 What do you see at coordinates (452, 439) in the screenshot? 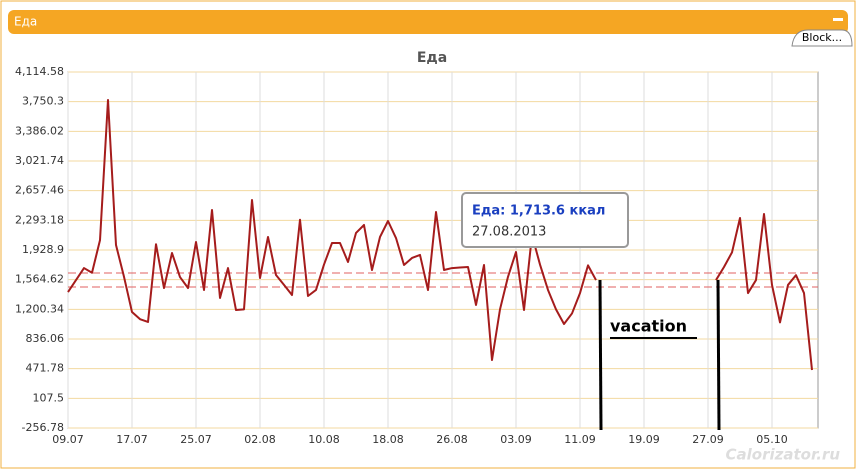
I see `x-tick-label: 26.08` at bounding box center [452, 439].